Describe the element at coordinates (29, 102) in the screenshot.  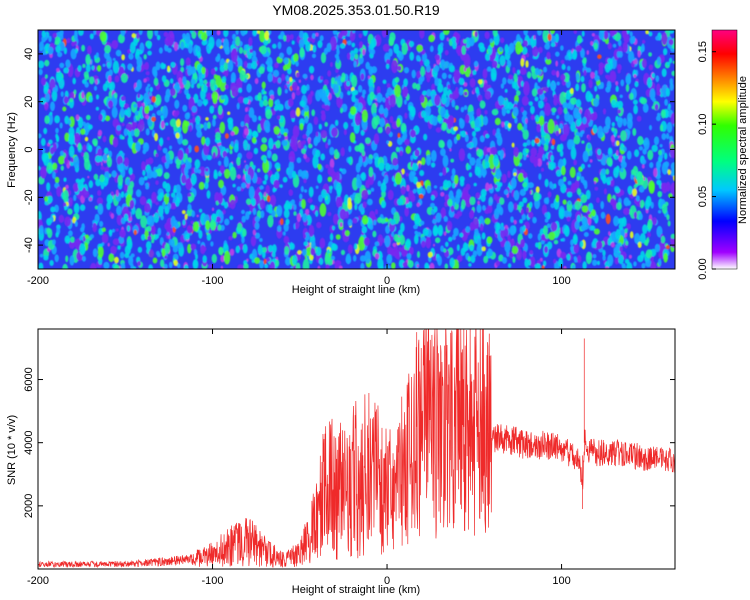
I see `spectrogram-y-tick-label: 20` at that location.